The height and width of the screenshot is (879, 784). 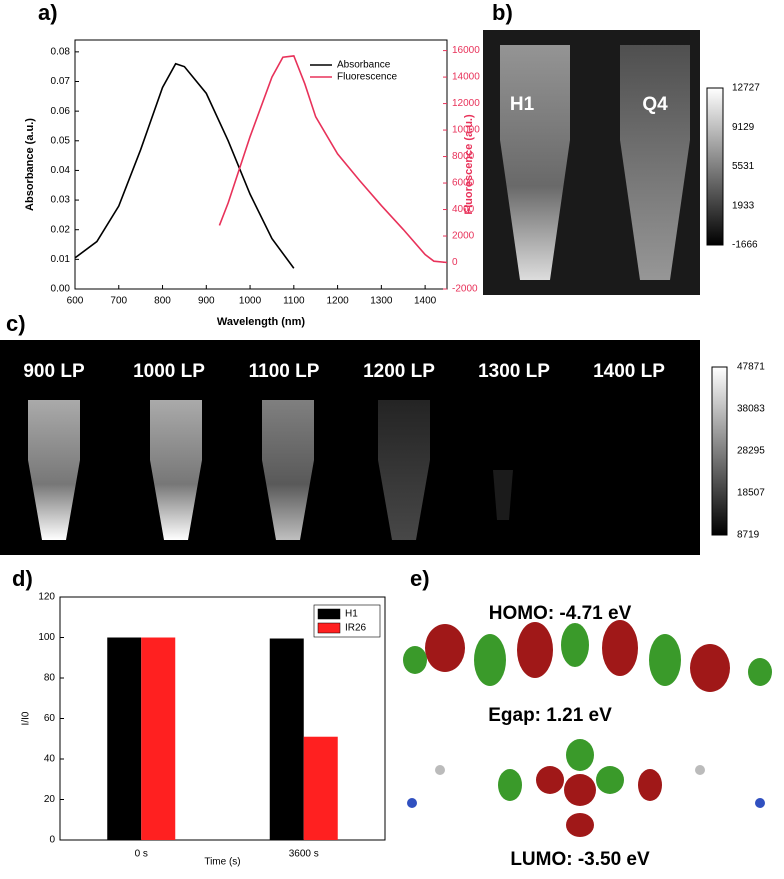 What do you see at coordinates (54, 371) in the screenshot?
I see `filter-label: 900 LP` at bounding box center [54, 371].